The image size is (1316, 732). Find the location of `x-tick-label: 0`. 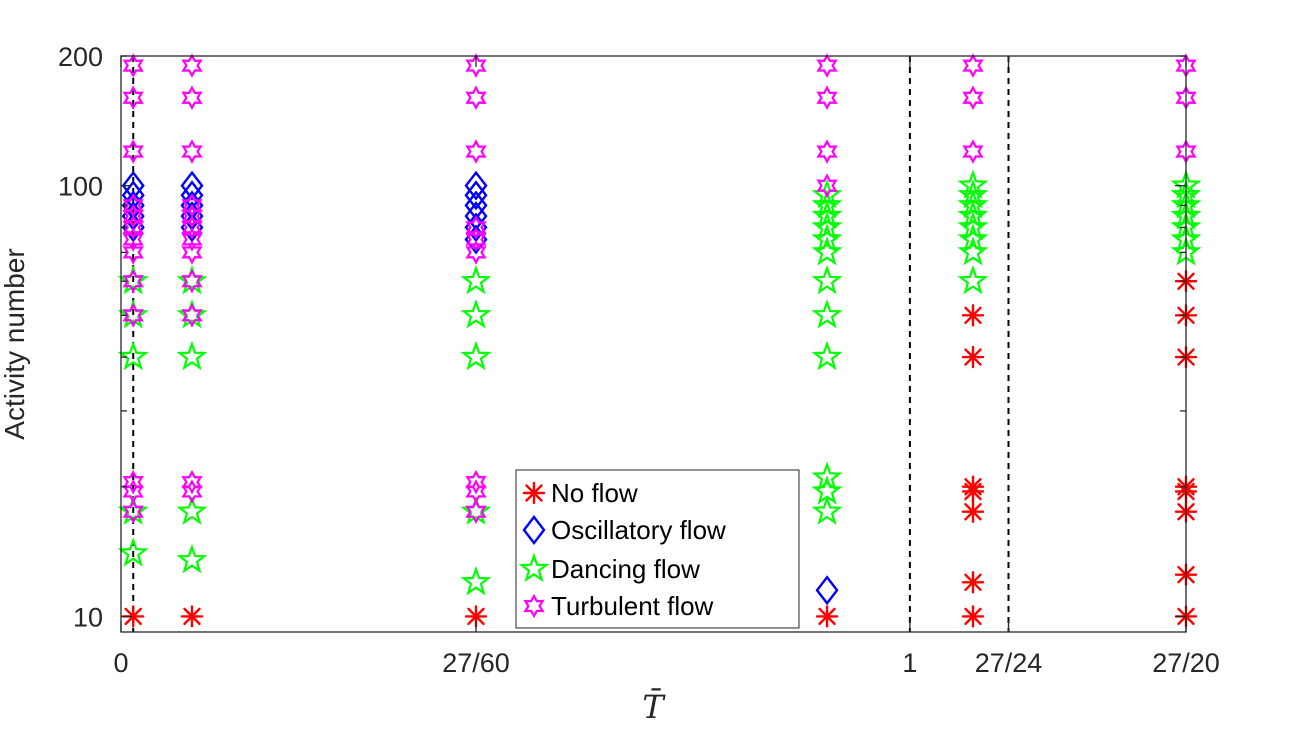

x-tick-label: 0 is located at coordinates (120, 663).